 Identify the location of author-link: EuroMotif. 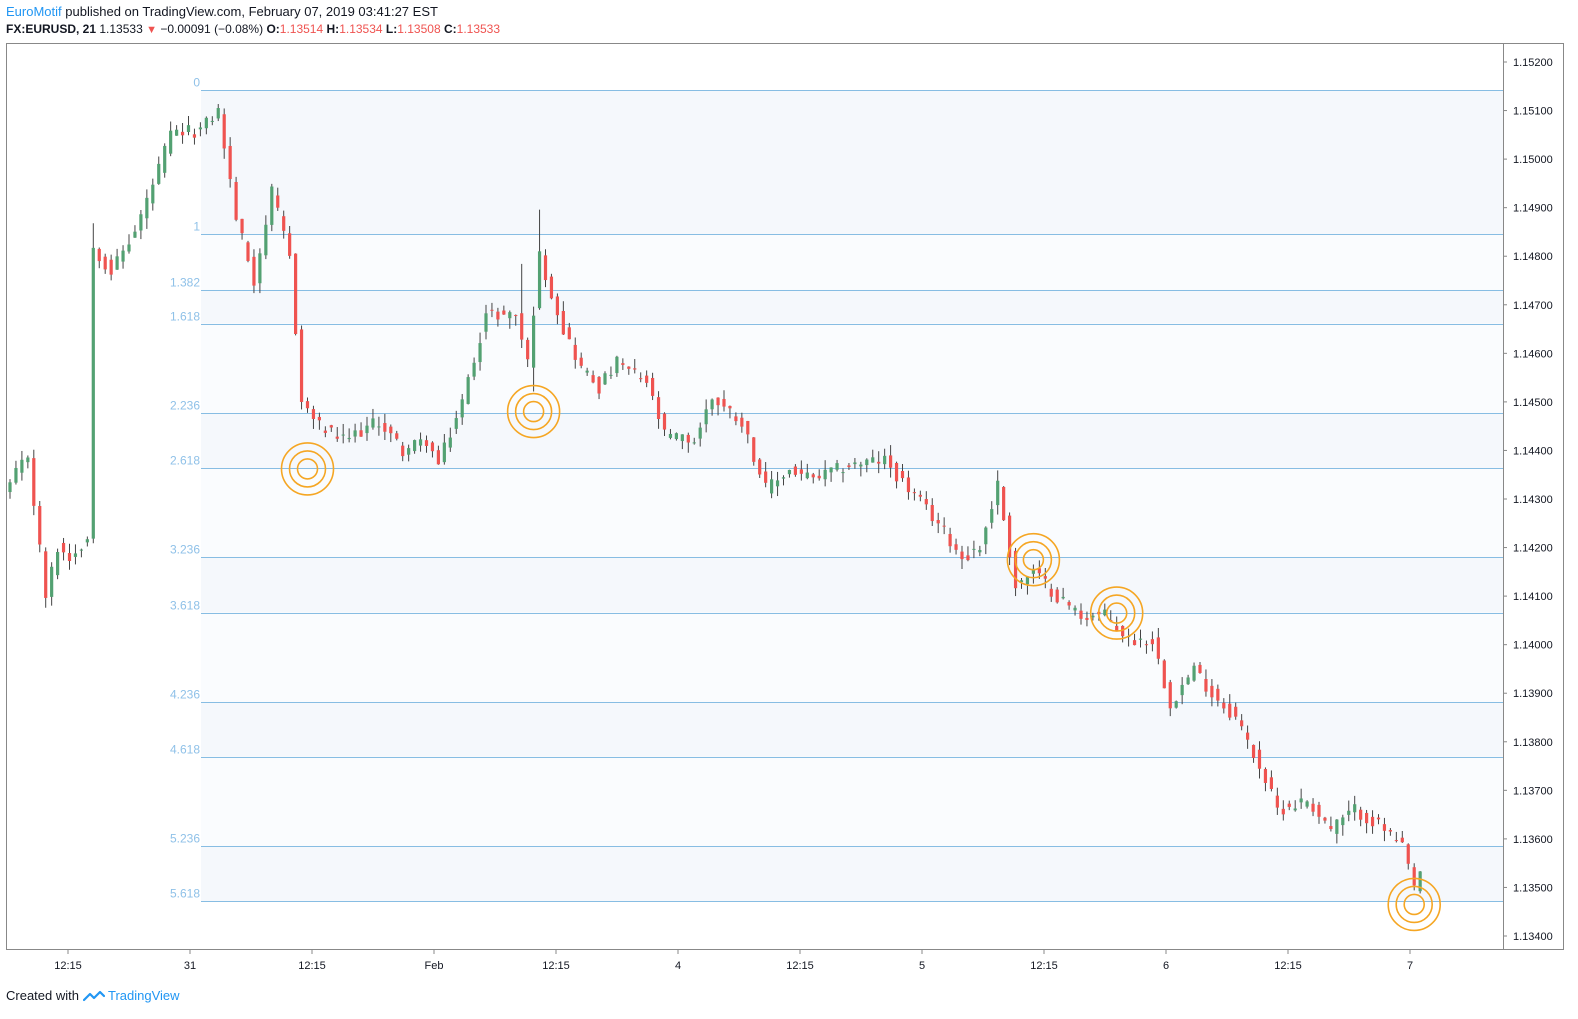
(34, 11).